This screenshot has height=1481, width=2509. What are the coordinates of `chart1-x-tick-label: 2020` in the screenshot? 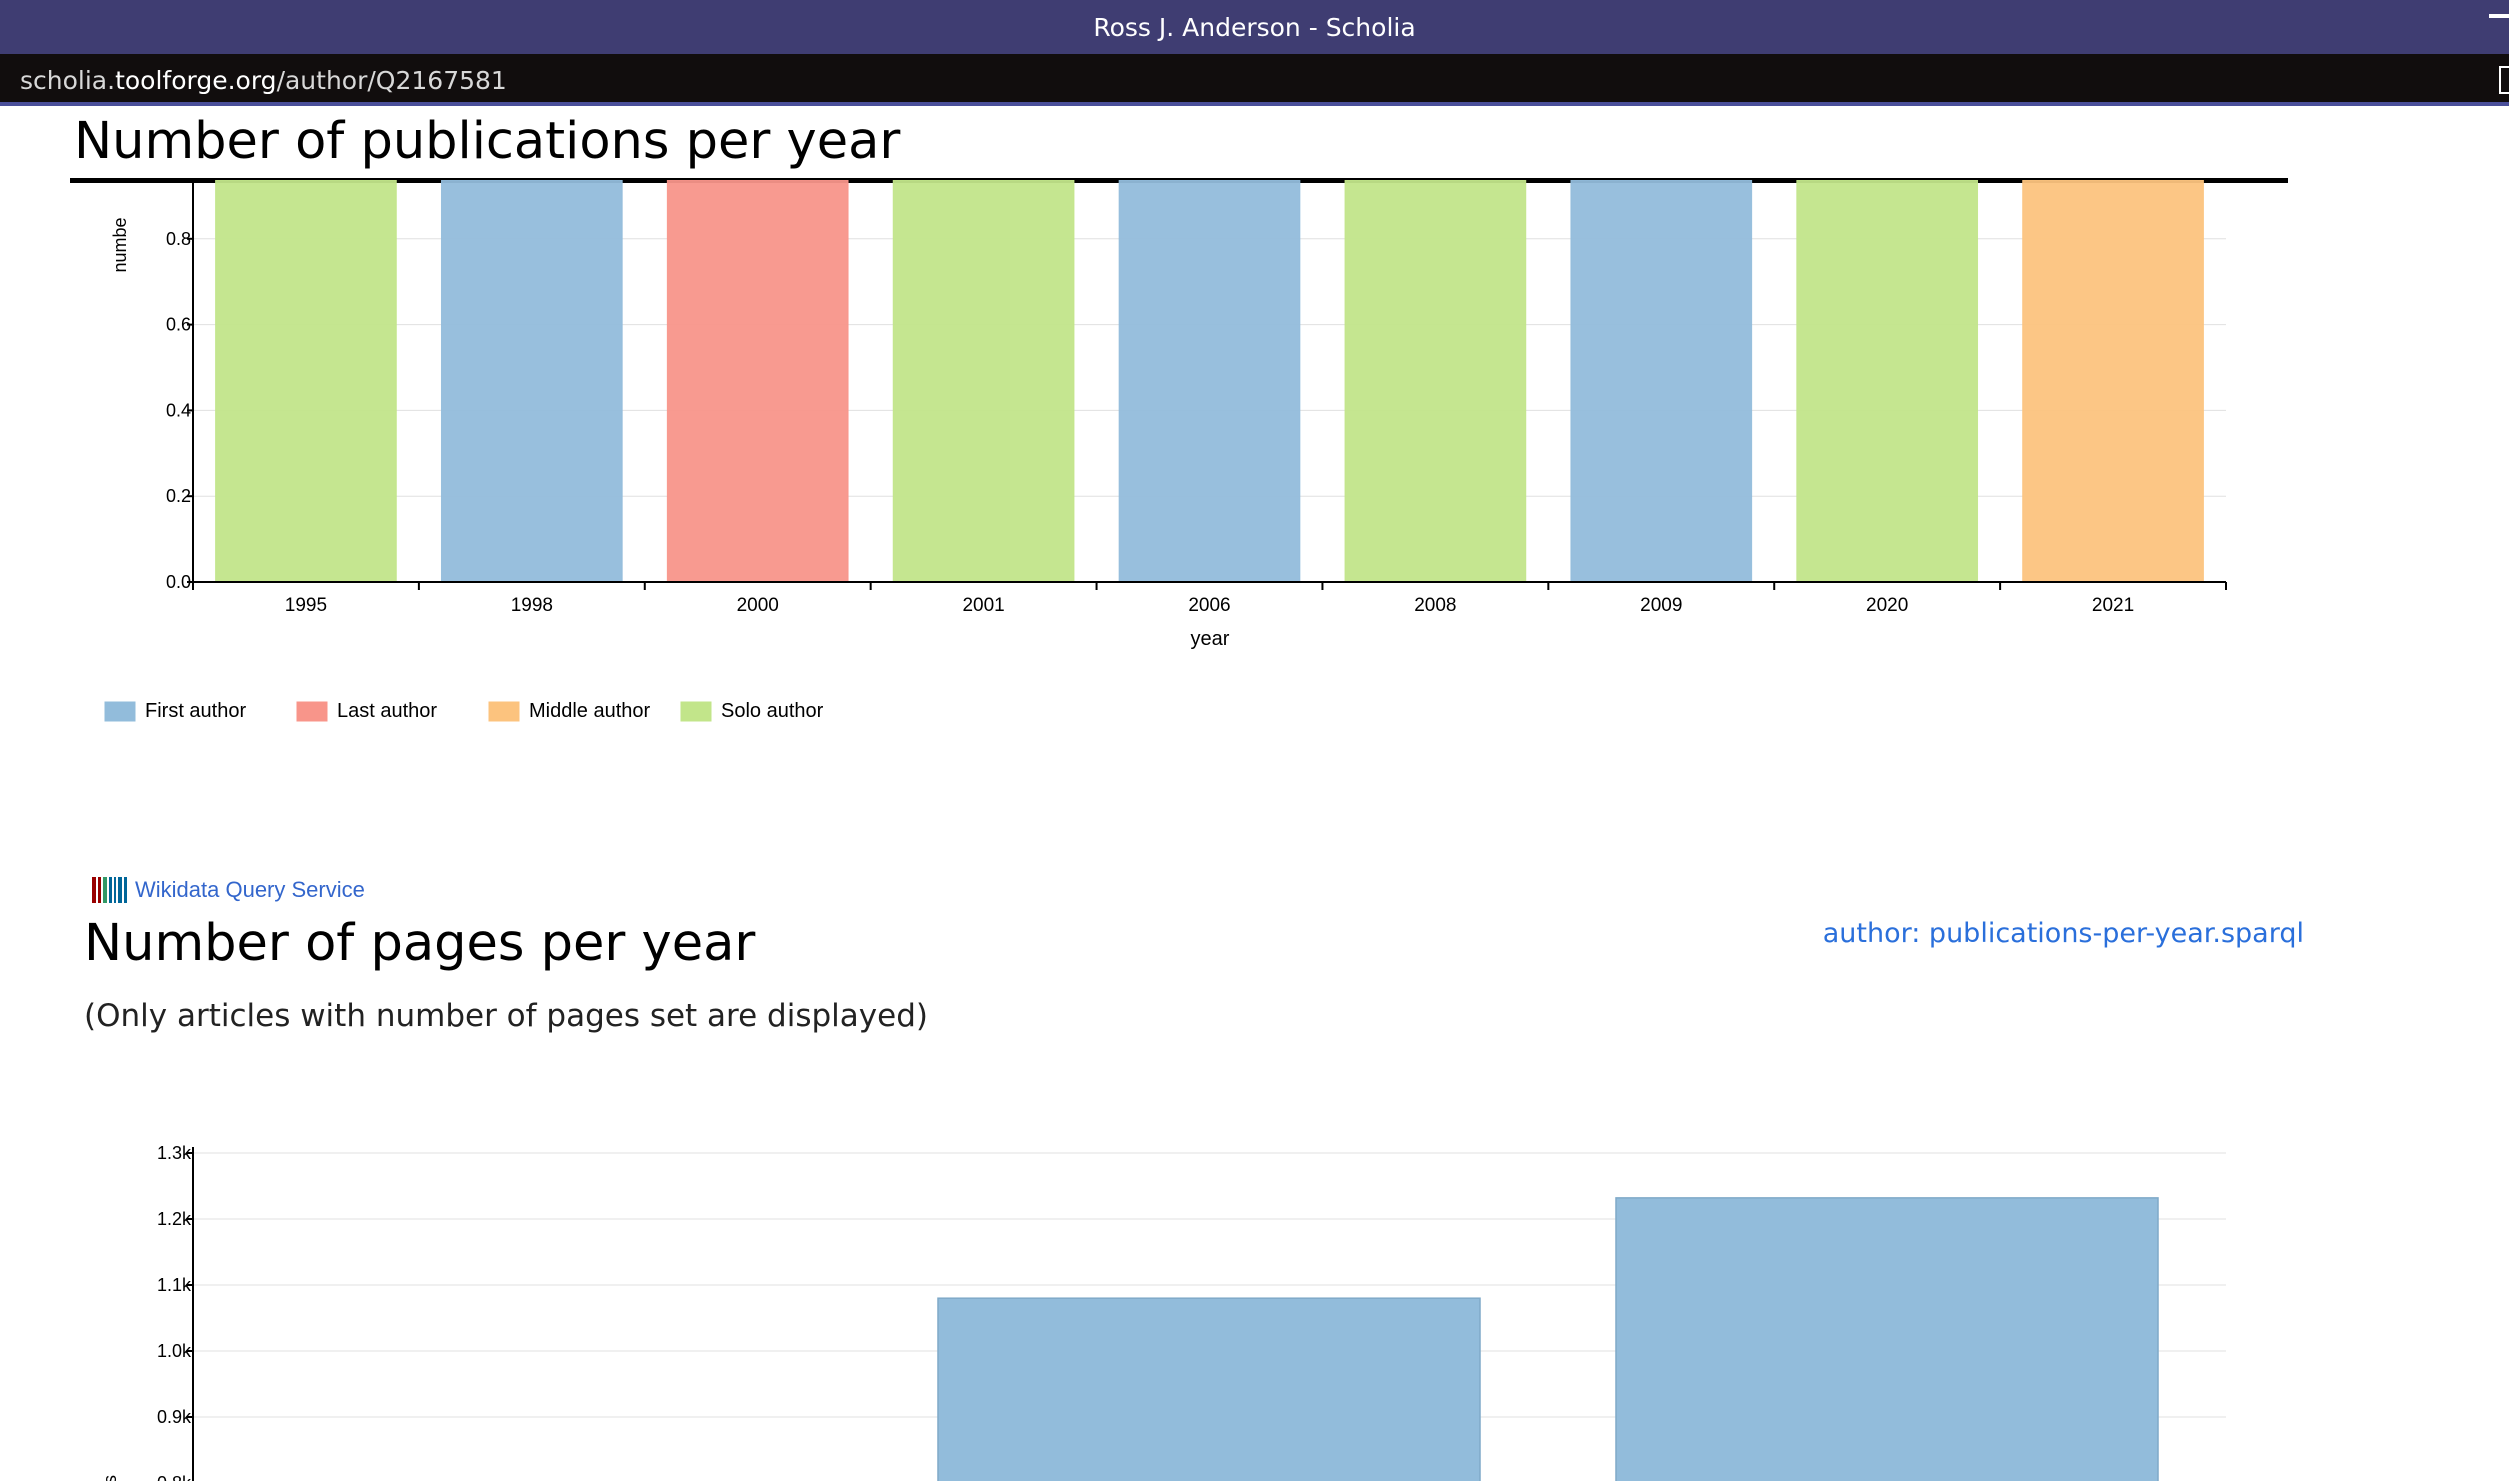 It's located at (1887, 605).